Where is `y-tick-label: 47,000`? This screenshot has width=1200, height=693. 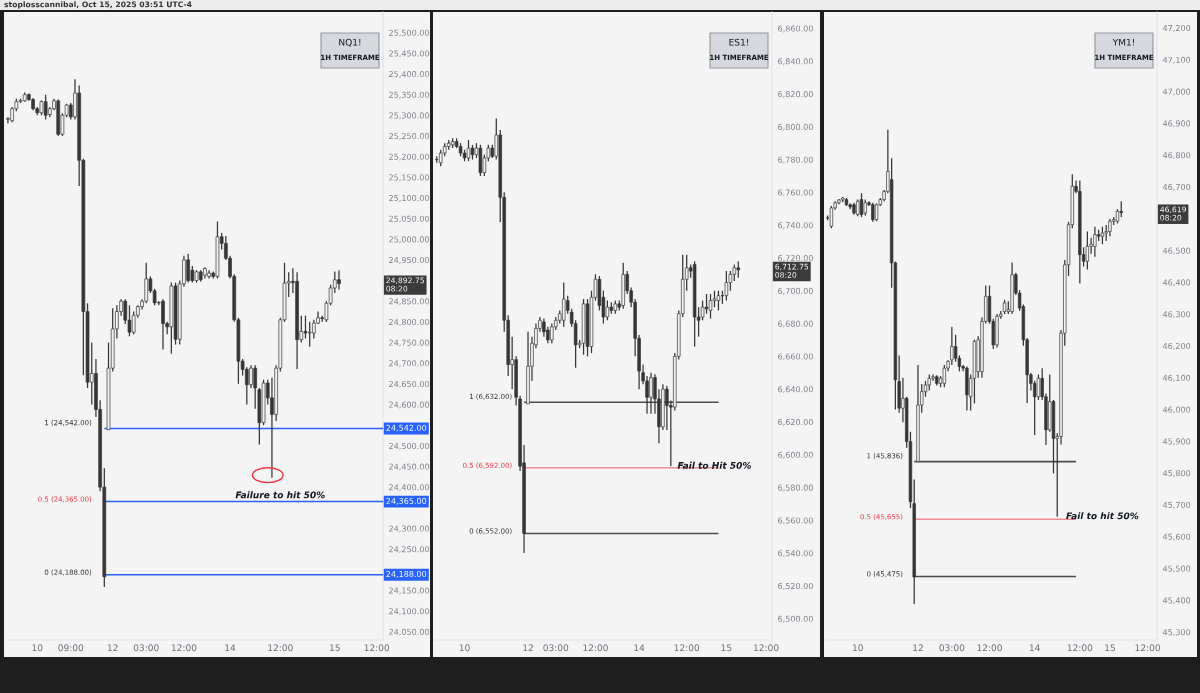
y-tick-label: 47,000 is located at coordinates (1176, 92).